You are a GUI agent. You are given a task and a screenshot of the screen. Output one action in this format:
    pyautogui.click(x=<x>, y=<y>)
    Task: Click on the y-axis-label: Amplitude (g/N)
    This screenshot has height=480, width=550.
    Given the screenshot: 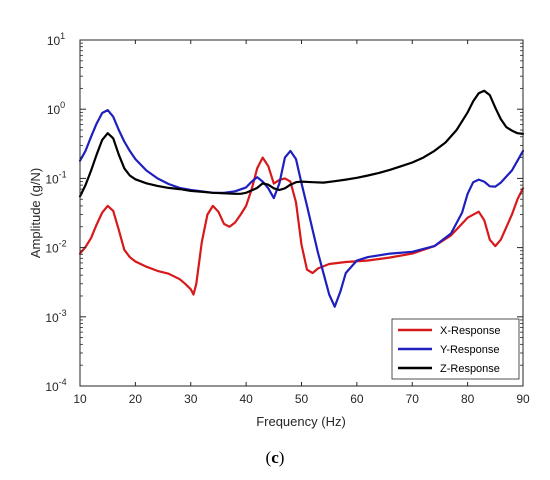 What is the action you would take?
    pyautogui.click(x=35, y=213)
    